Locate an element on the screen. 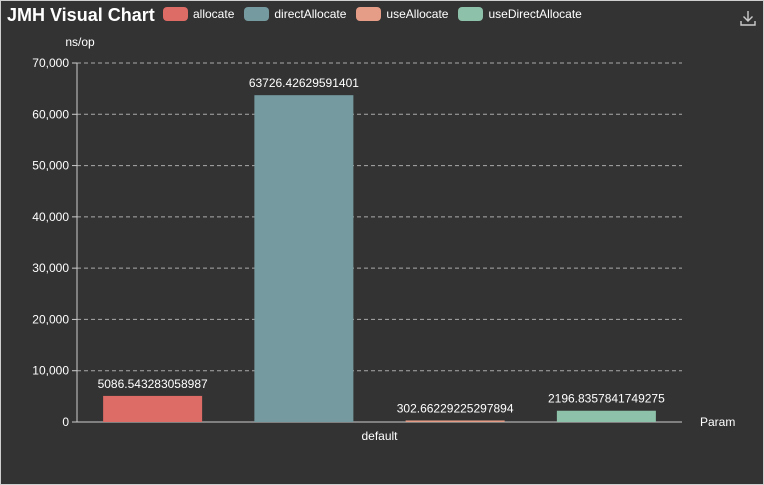  legend-item-allocate: allocate is located at coordinates (198, 14).